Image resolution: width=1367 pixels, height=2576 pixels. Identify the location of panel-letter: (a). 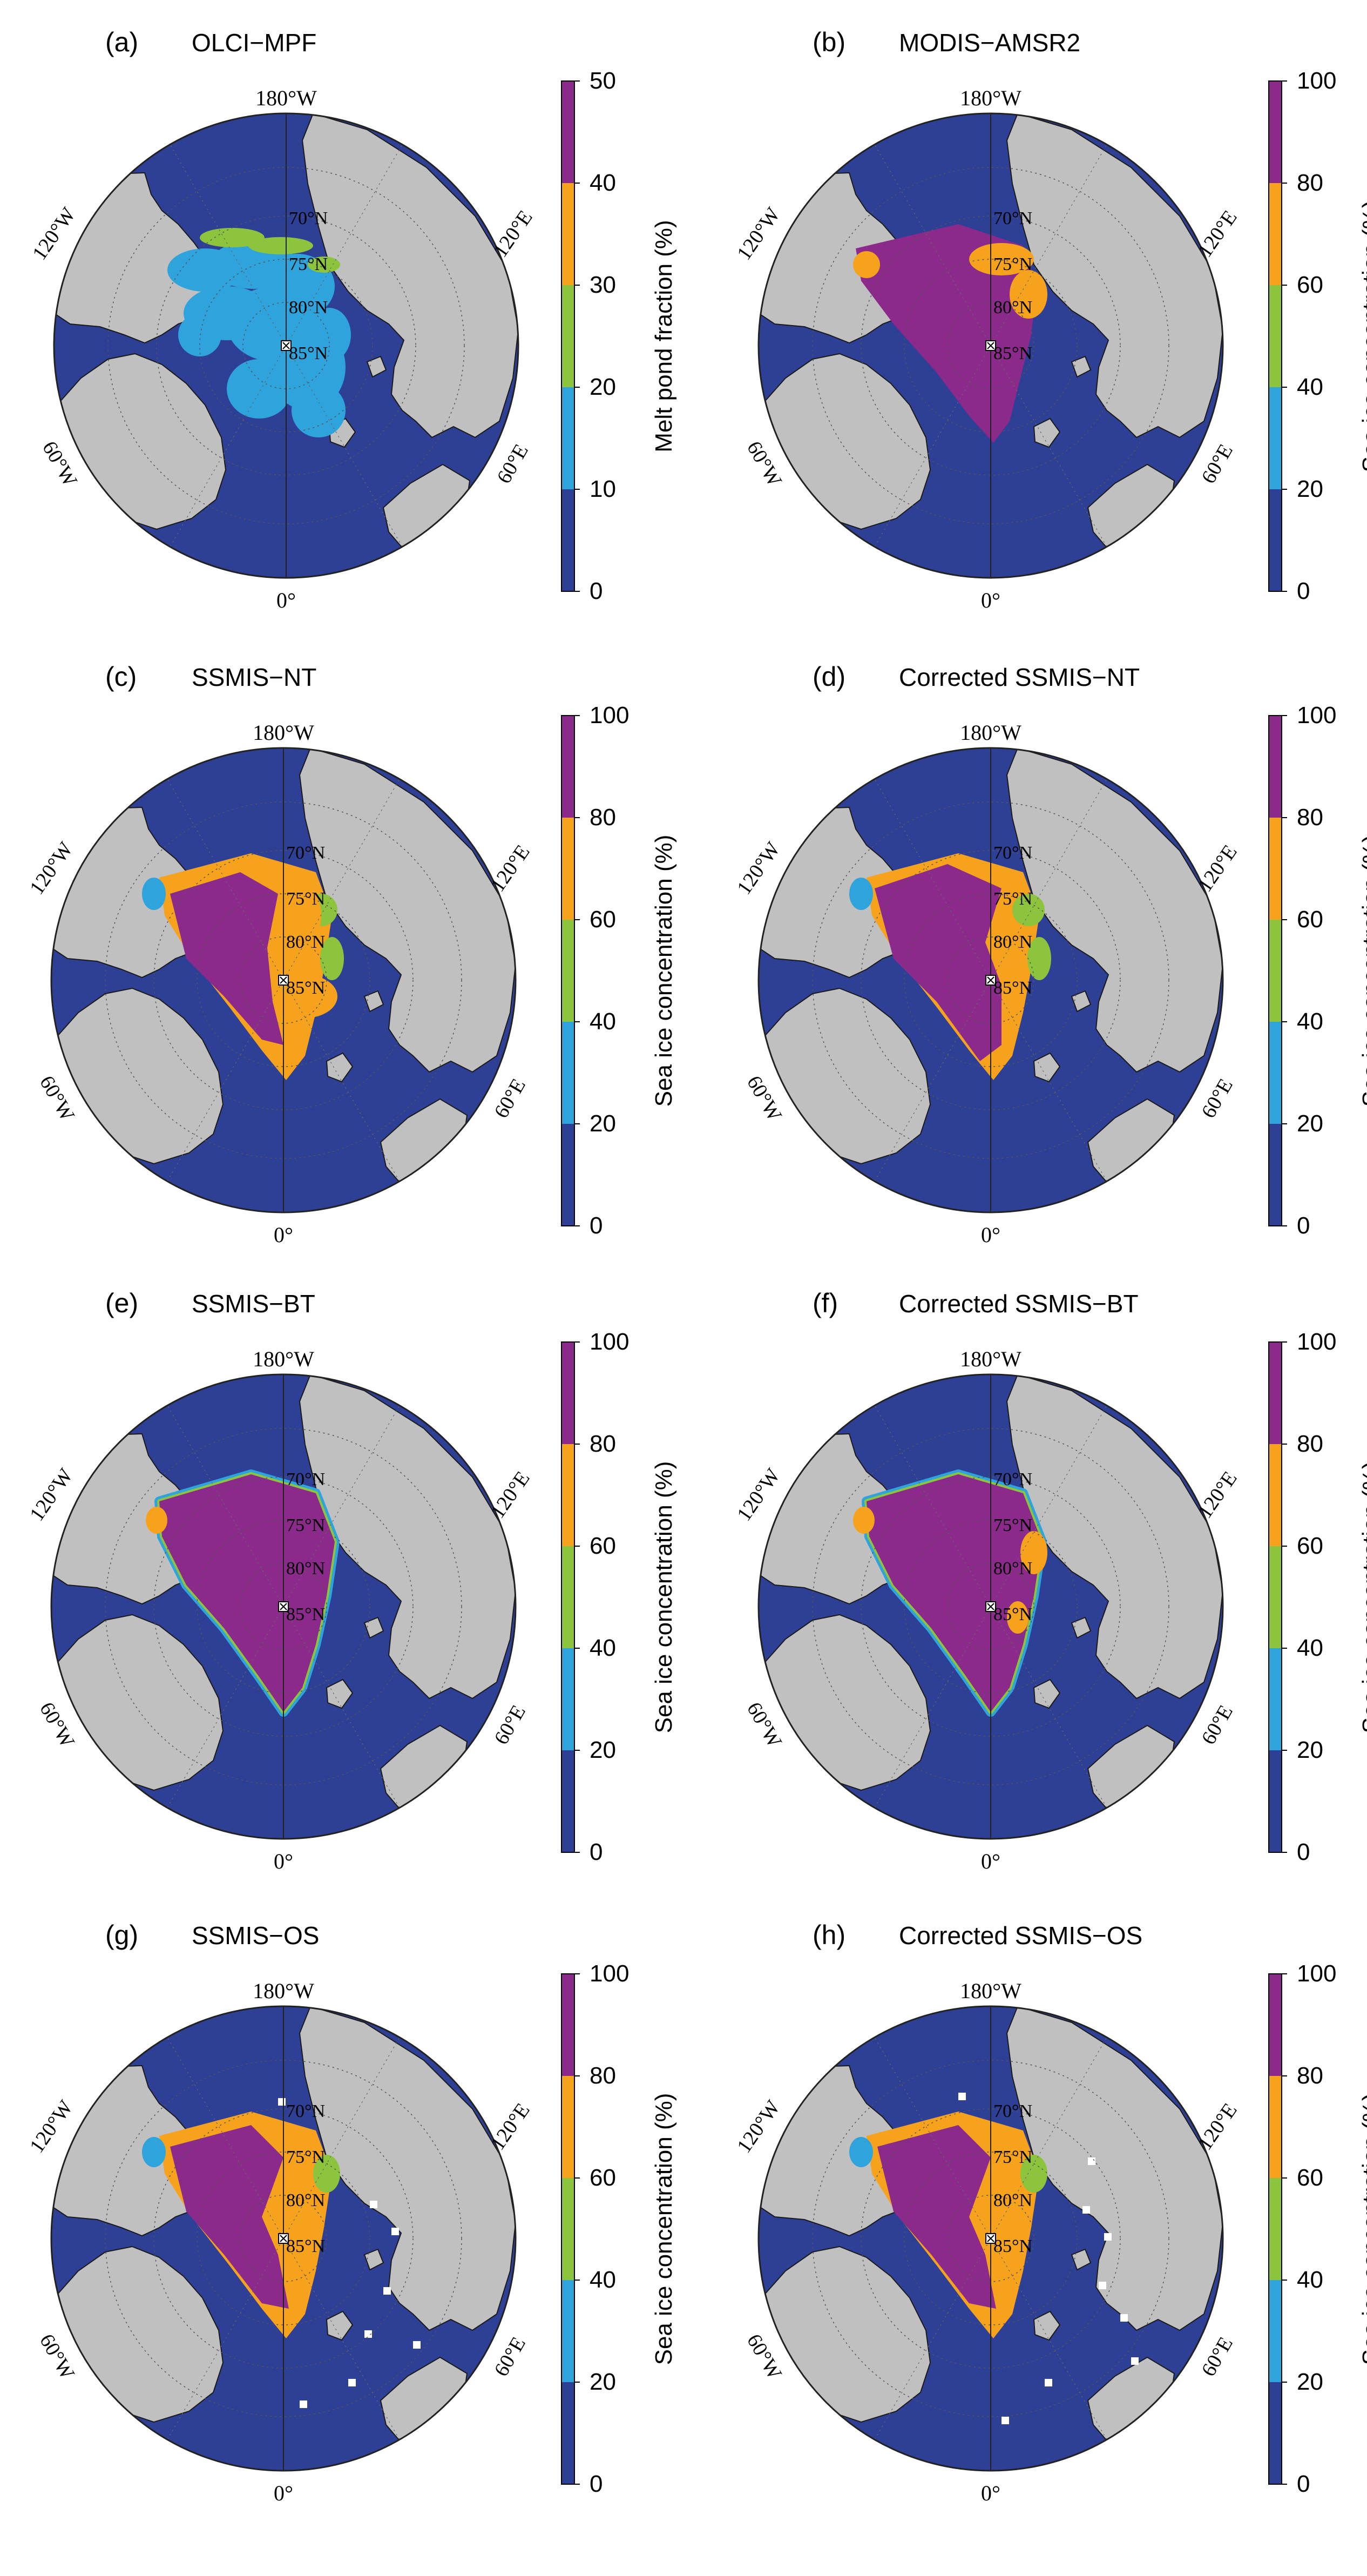
(121, 42).